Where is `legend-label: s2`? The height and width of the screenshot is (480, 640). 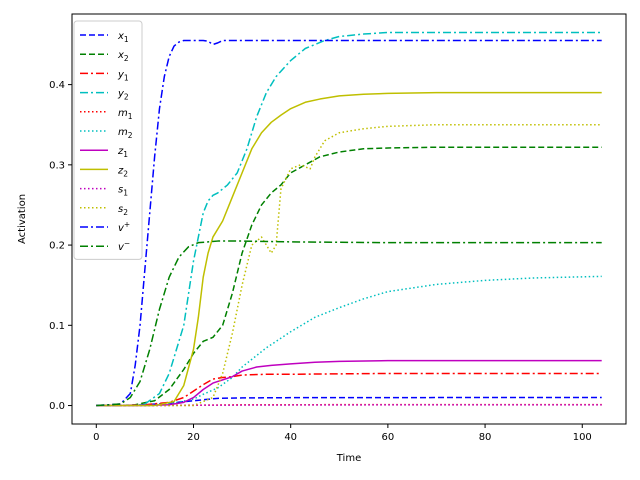
legend-label: s2 is located at coordinates (123, 210).